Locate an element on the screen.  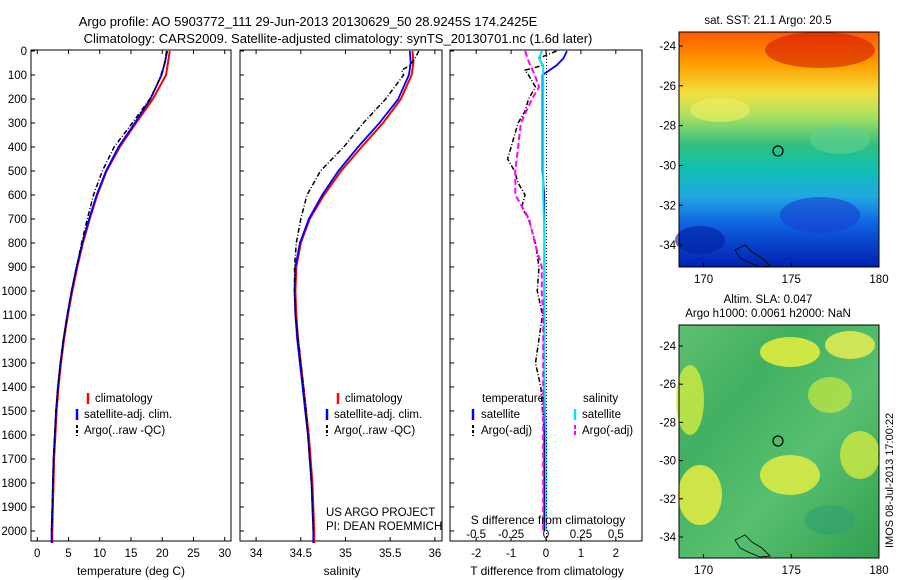
depth-tick-label: 400 is located at coordinates (17, 148).